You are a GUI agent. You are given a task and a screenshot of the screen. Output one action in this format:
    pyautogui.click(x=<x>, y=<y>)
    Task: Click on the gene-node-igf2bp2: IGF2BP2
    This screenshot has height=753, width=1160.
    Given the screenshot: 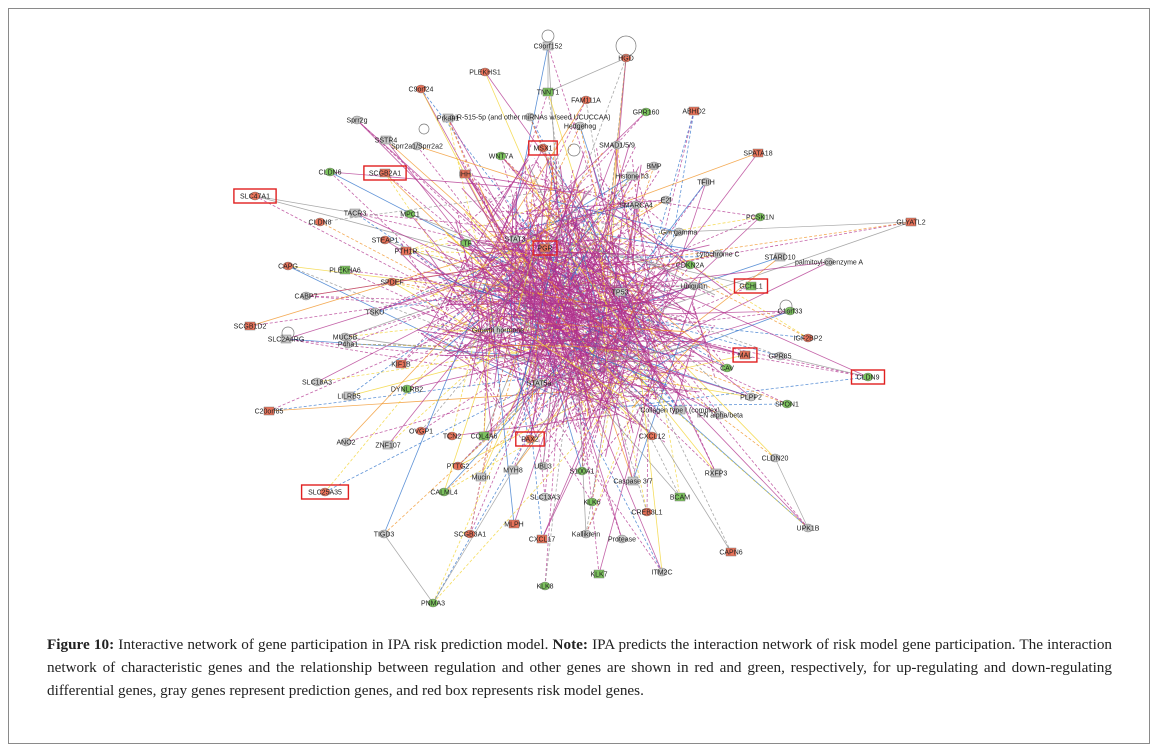 What is the action you would take?
    pyautogui.click(x=808, y=338)
    